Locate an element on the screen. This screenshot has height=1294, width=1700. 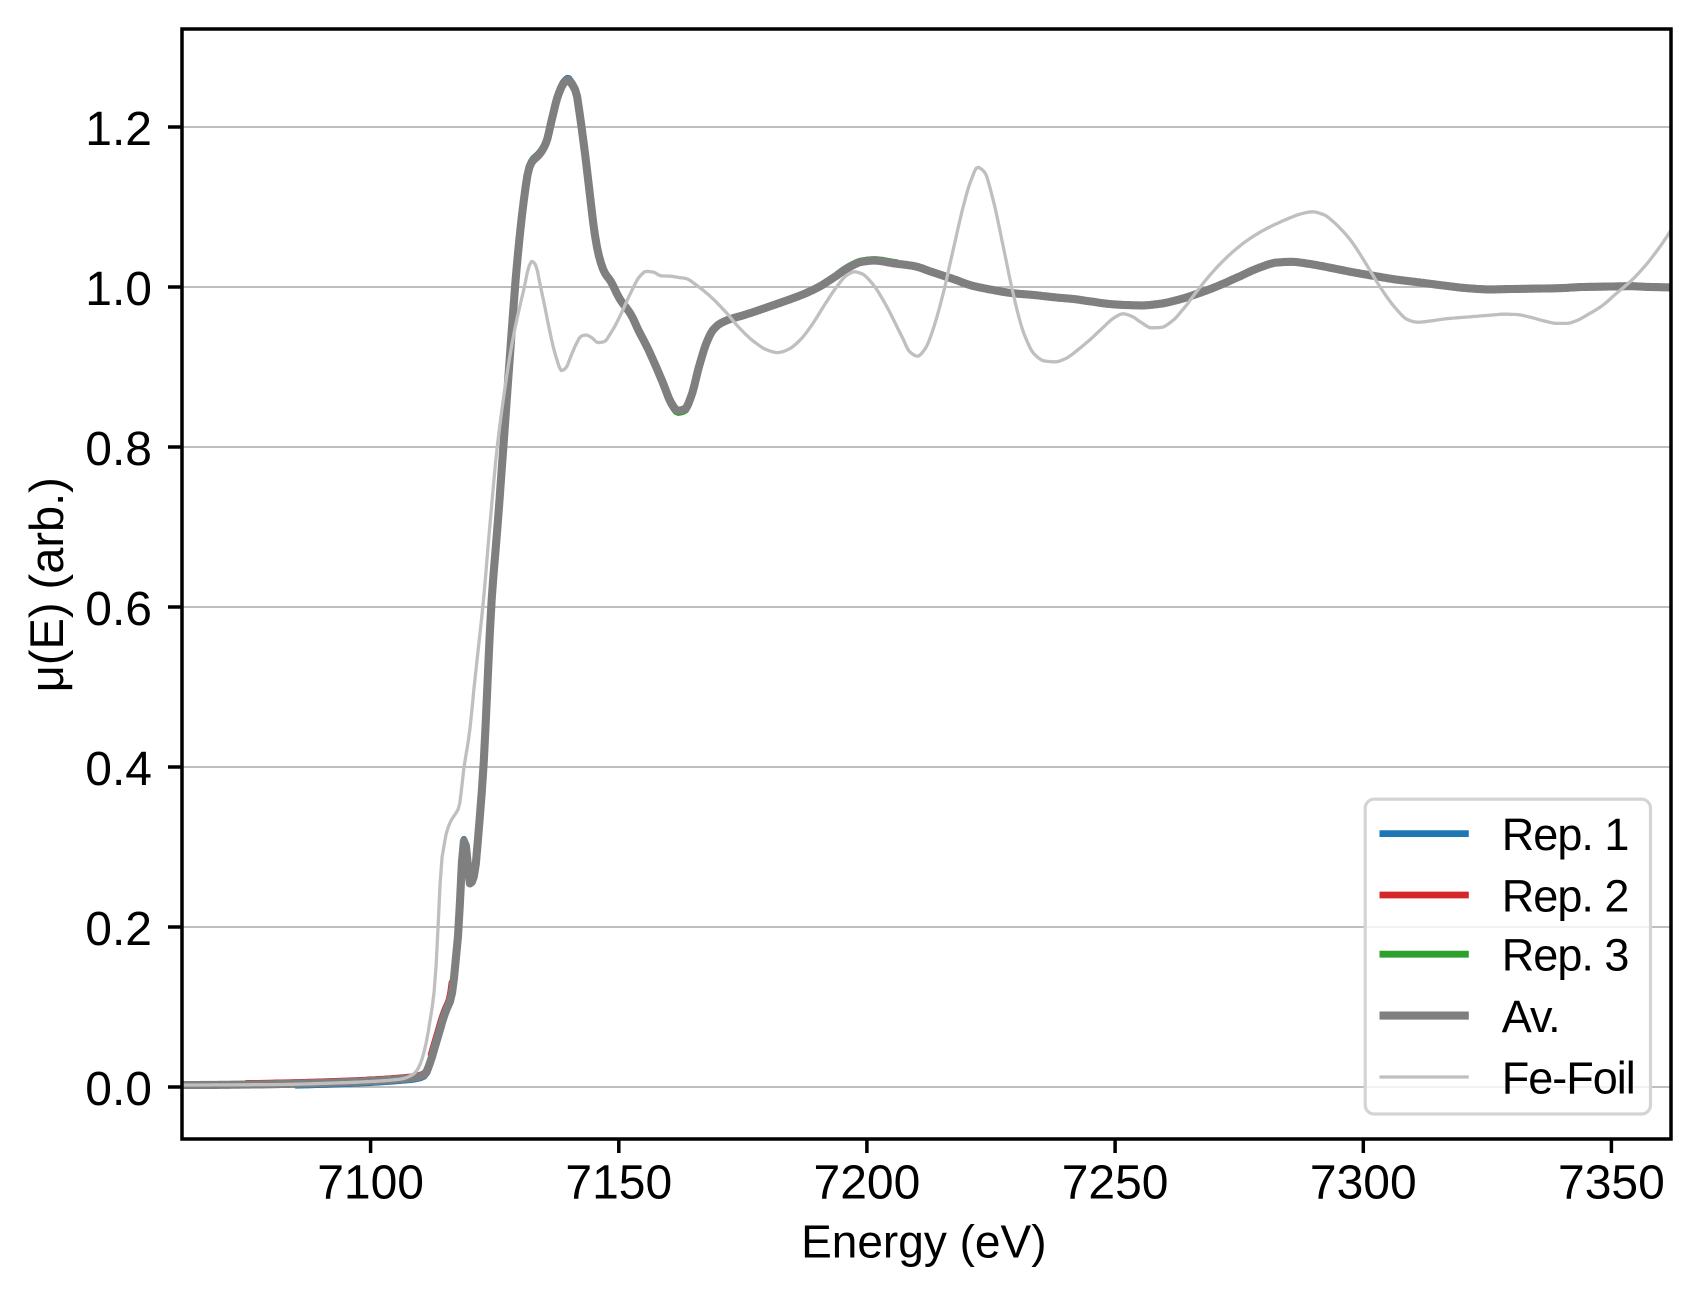
svg-text: μ(E) (arb.) is located at coordinates (46, 584).